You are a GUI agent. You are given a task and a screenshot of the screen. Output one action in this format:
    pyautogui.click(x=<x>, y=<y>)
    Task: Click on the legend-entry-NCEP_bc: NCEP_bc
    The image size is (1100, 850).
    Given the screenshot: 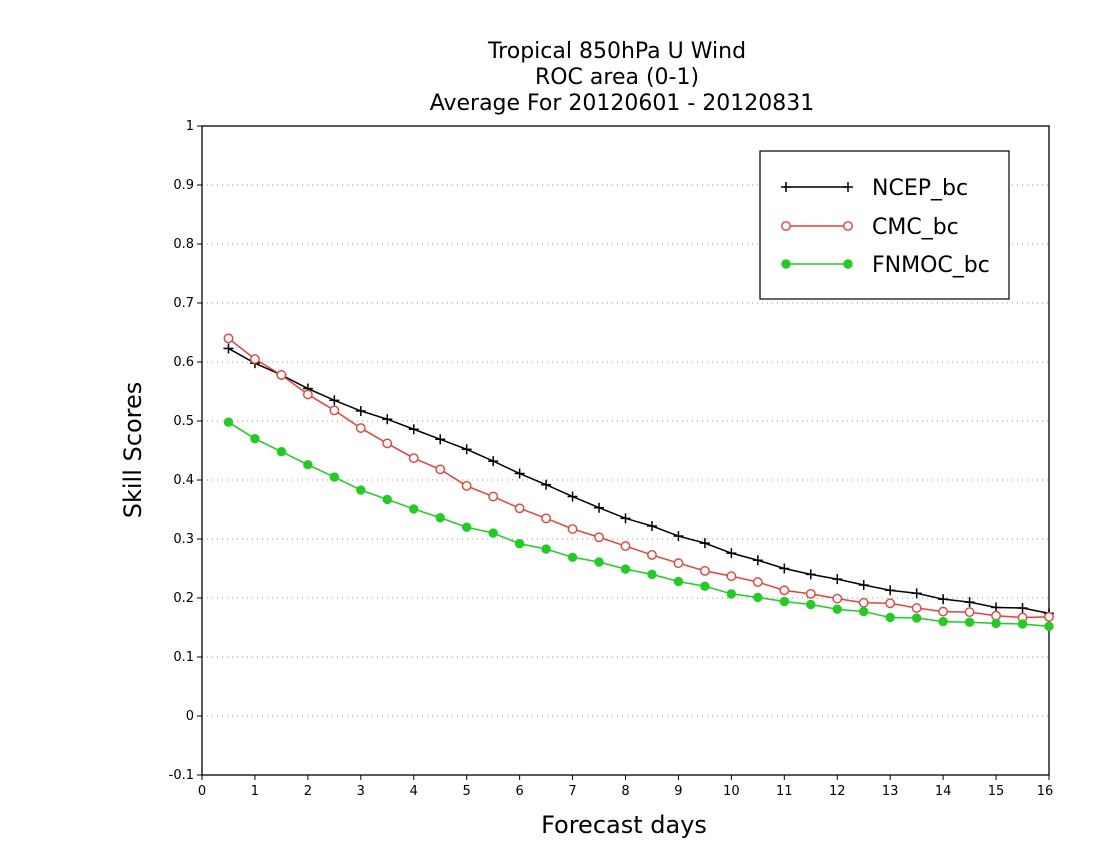 What is the action you would take?
    pyautogui.click(x=874, y=188)
    